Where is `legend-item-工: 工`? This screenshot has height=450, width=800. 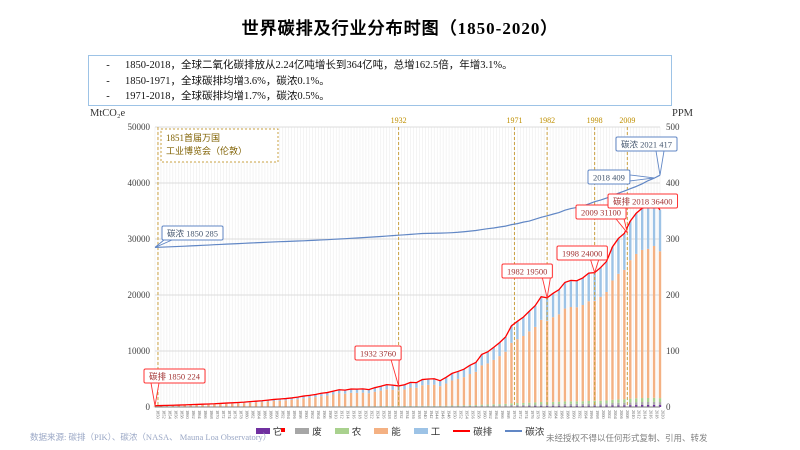 legend-item-工: 工 is located at coordinates (426, 431).